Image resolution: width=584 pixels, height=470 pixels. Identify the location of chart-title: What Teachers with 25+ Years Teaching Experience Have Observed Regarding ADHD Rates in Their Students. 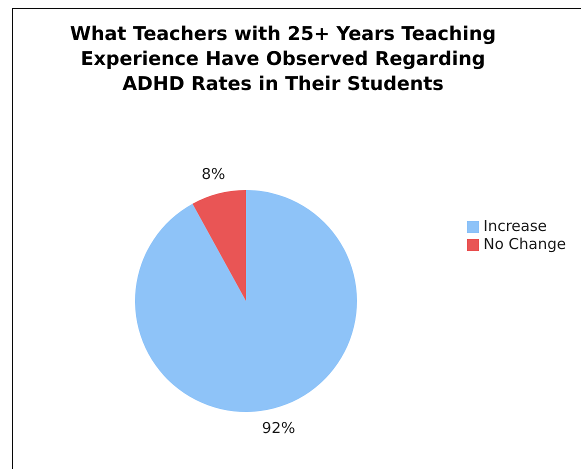
(283, 59).